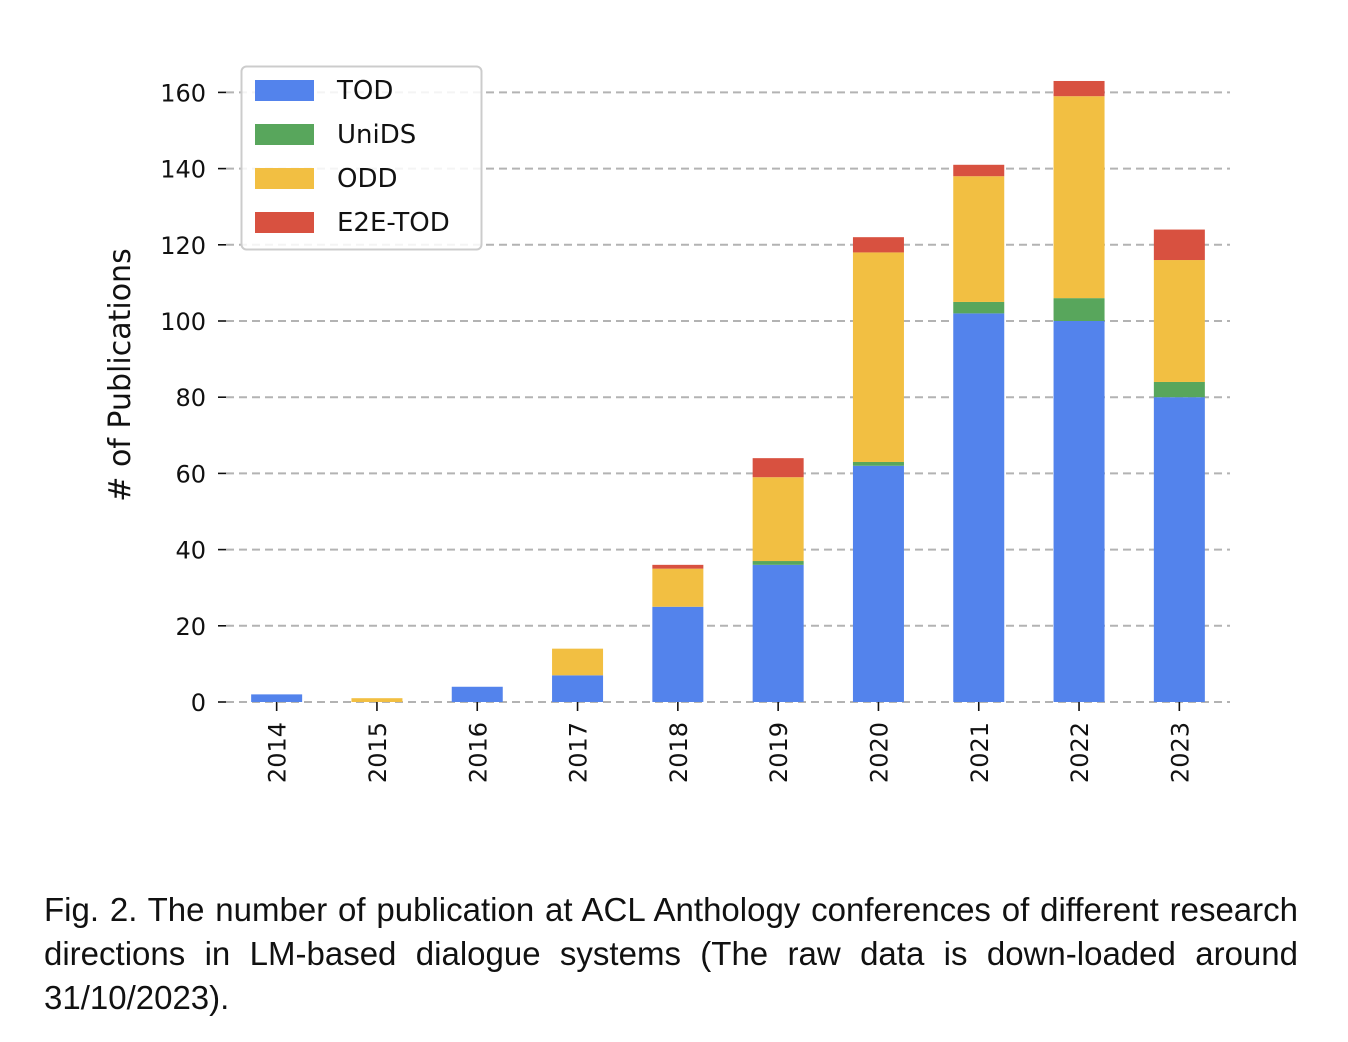  Describe the element at coordinates (778, 563) in the screenshot. I see `bar-unids-2019` at that location.